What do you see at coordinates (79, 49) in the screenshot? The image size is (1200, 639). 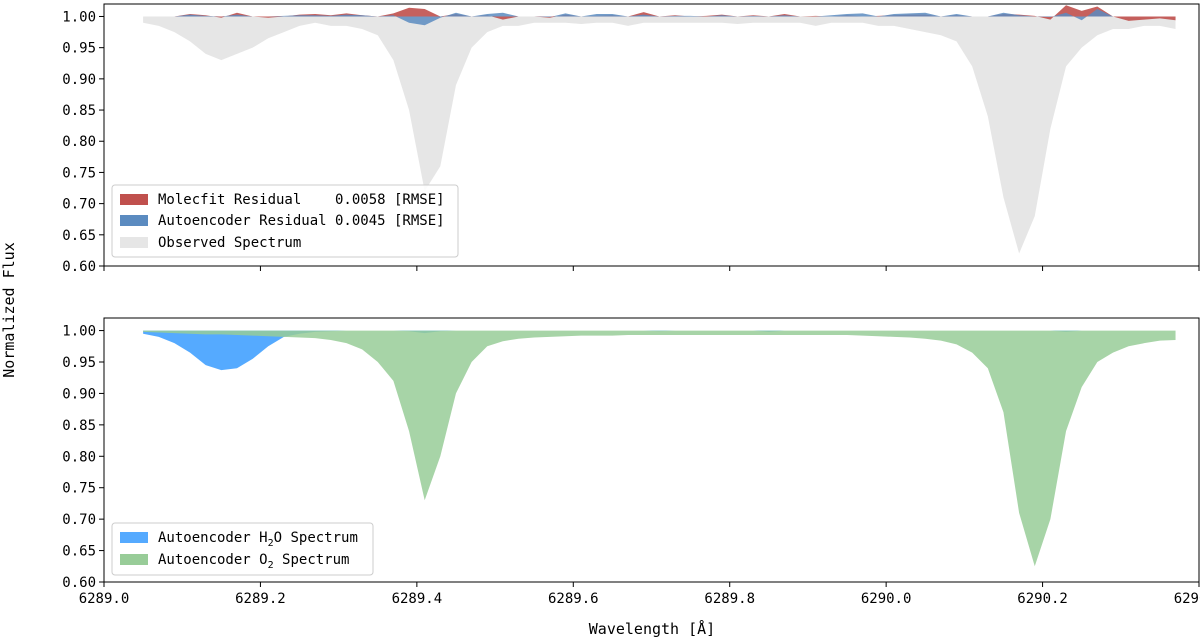 I see `top-y-tick-label: 0.95` at bounding box center [79, 49].